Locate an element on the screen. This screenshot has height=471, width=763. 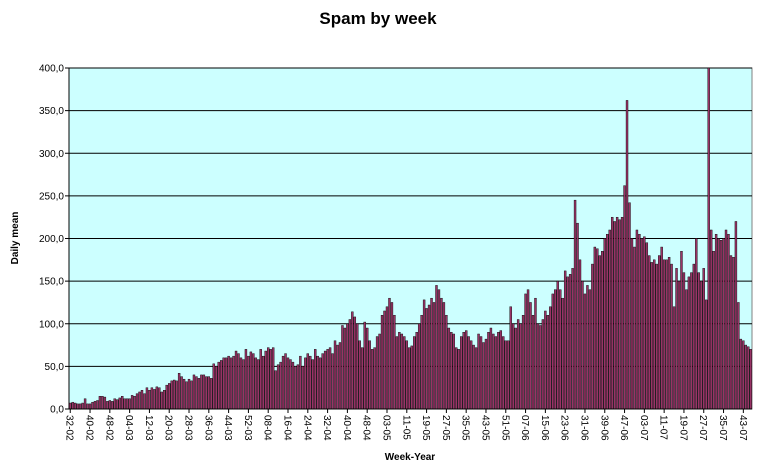
x-tick-label: 03-05 is located at coordinates (385, 428).